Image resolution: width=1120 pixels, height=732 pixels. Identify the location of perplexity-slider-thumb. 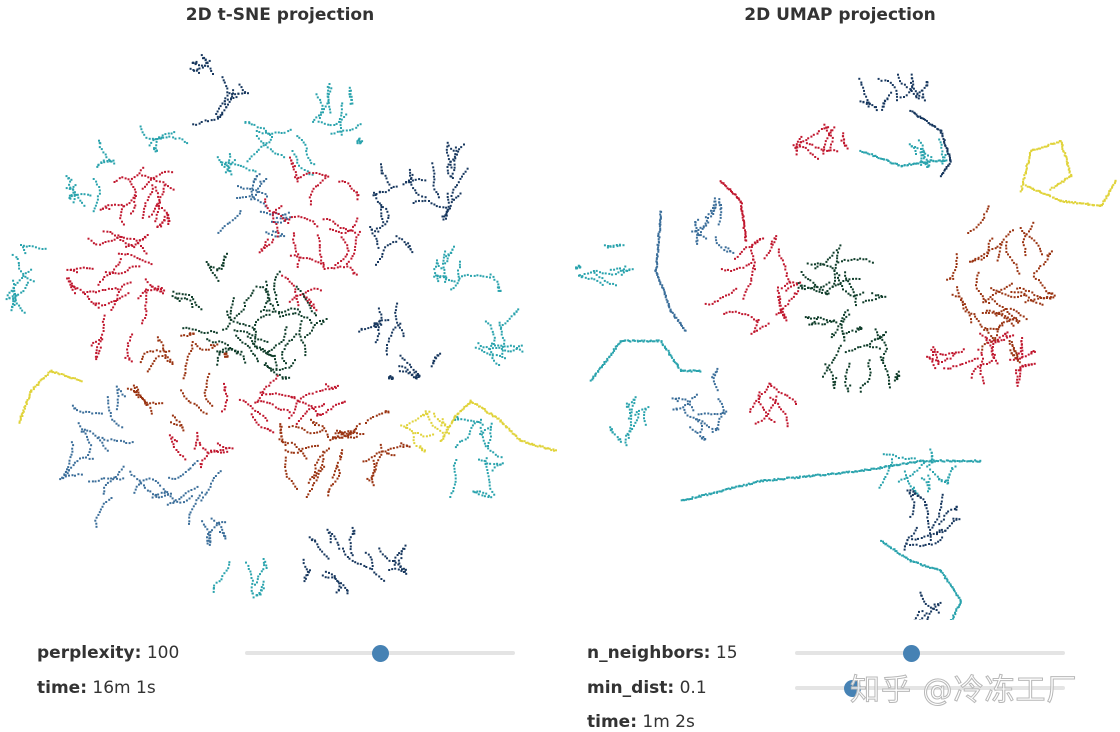
(380, 653).